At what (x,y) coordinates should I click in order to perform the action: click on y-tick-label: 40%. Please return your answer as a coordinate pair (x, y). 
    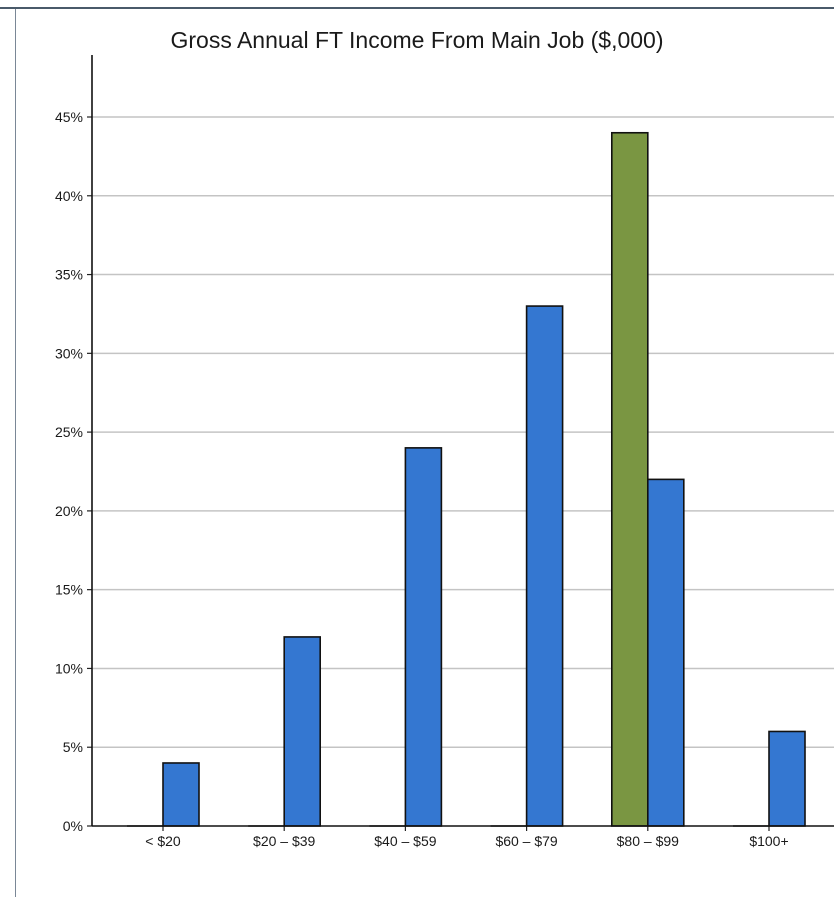
    Looking at the image, I should click on (69, 196).